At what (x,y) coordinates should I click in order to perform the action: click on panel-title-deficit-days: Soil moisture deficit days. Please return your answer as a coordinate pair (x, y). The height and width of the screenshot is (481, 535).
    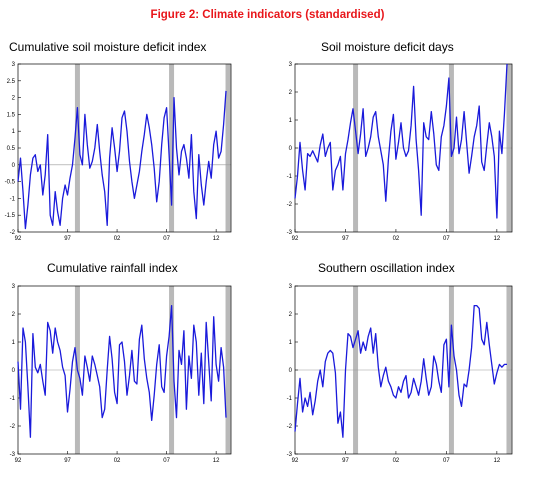
    Looking at the image, I should click on (387, 47).